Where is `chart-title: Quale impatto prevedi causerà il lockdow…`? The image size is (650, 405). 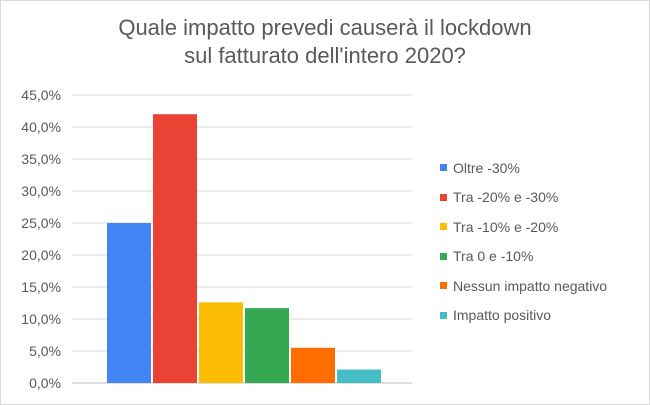 chart-title: Quale impatto prevedi causerà il lockdow… is located at coordinates (325, 42).